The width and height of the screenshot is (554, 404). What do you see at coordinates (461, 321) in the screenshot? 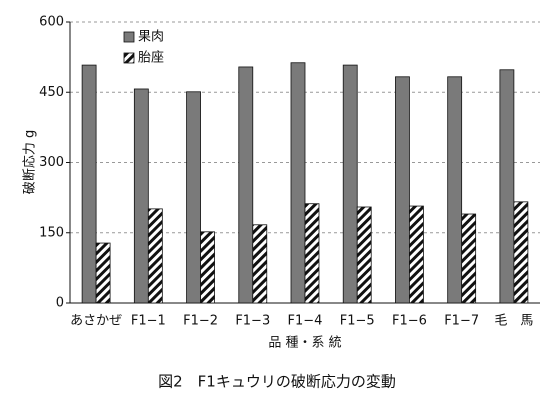
I see `x-tick-label: F1−7` at bounding box center [461, 321].